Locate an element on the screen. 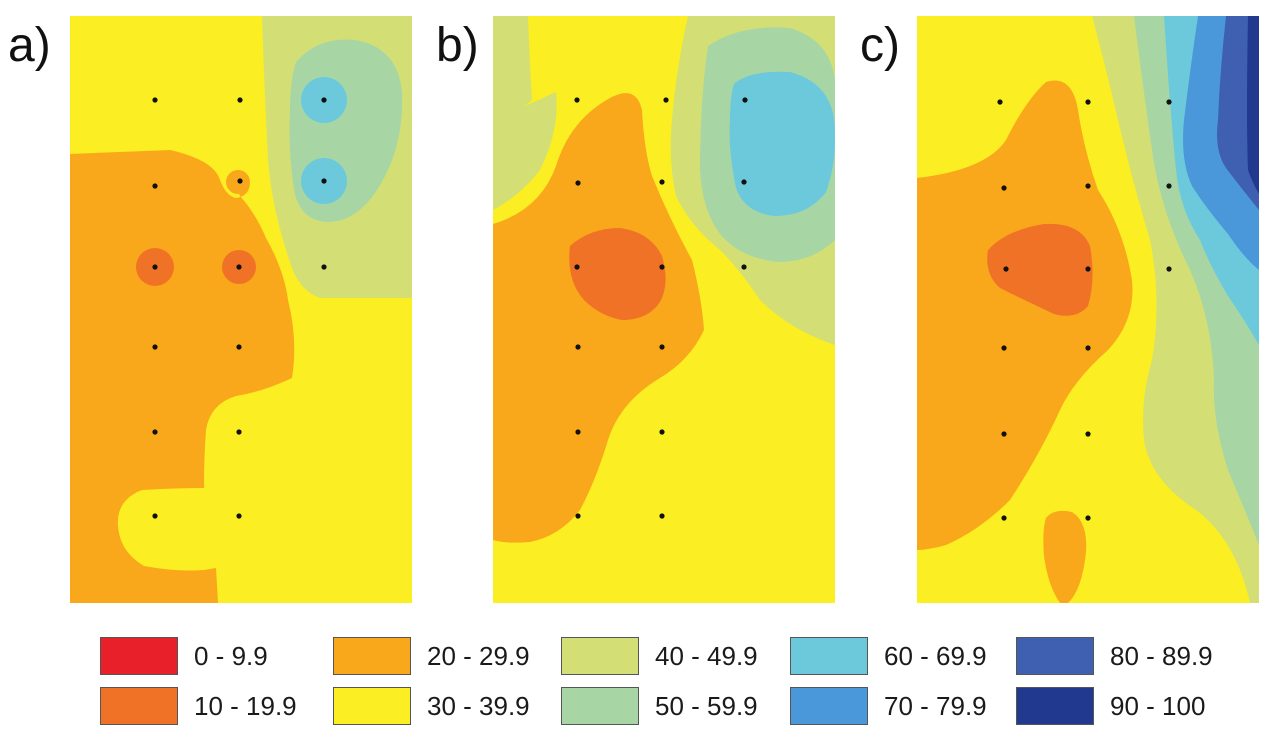  panel-b-label: b) is located at coordinates (457, 45).